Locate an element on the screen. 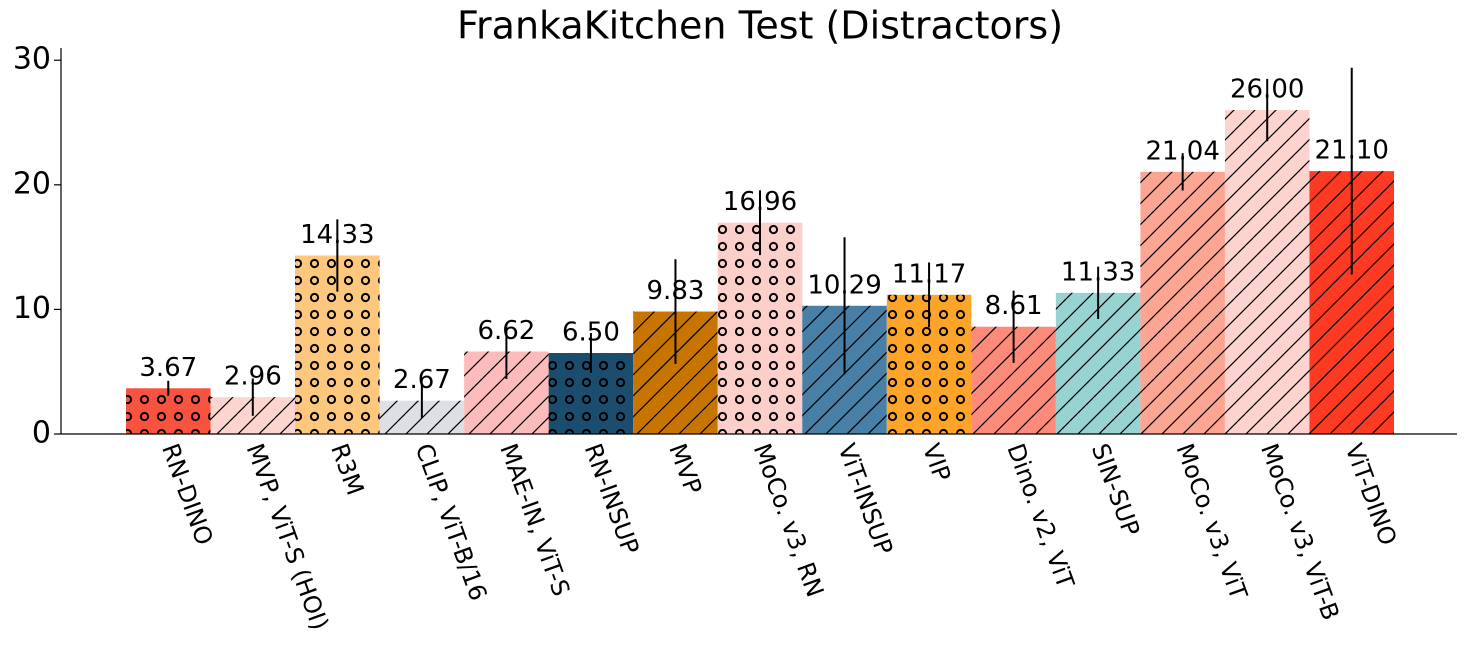  x-tick-label: VIP is located at coordinates (936, 462).